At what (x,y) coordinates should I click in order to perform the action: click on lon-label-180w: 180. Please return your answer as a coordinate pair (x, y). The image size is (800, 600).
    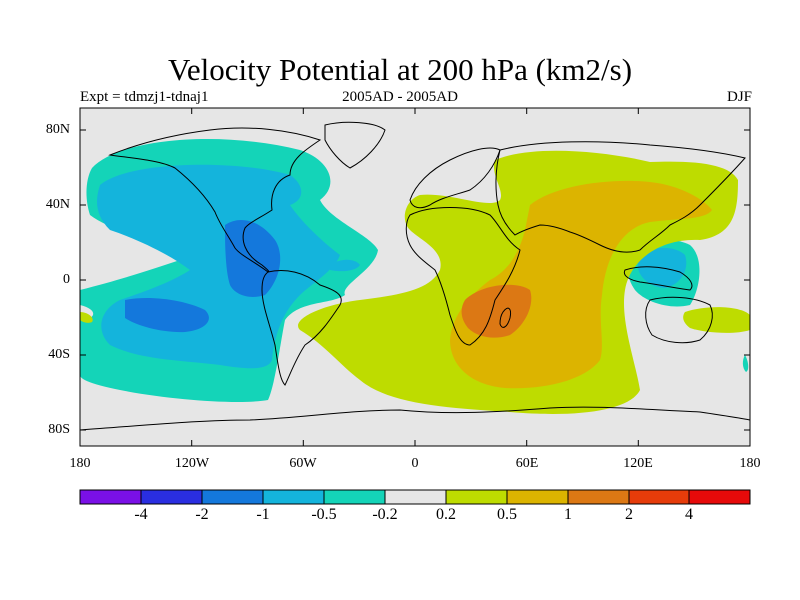
    Looking at the image, I should click on (80, 463).